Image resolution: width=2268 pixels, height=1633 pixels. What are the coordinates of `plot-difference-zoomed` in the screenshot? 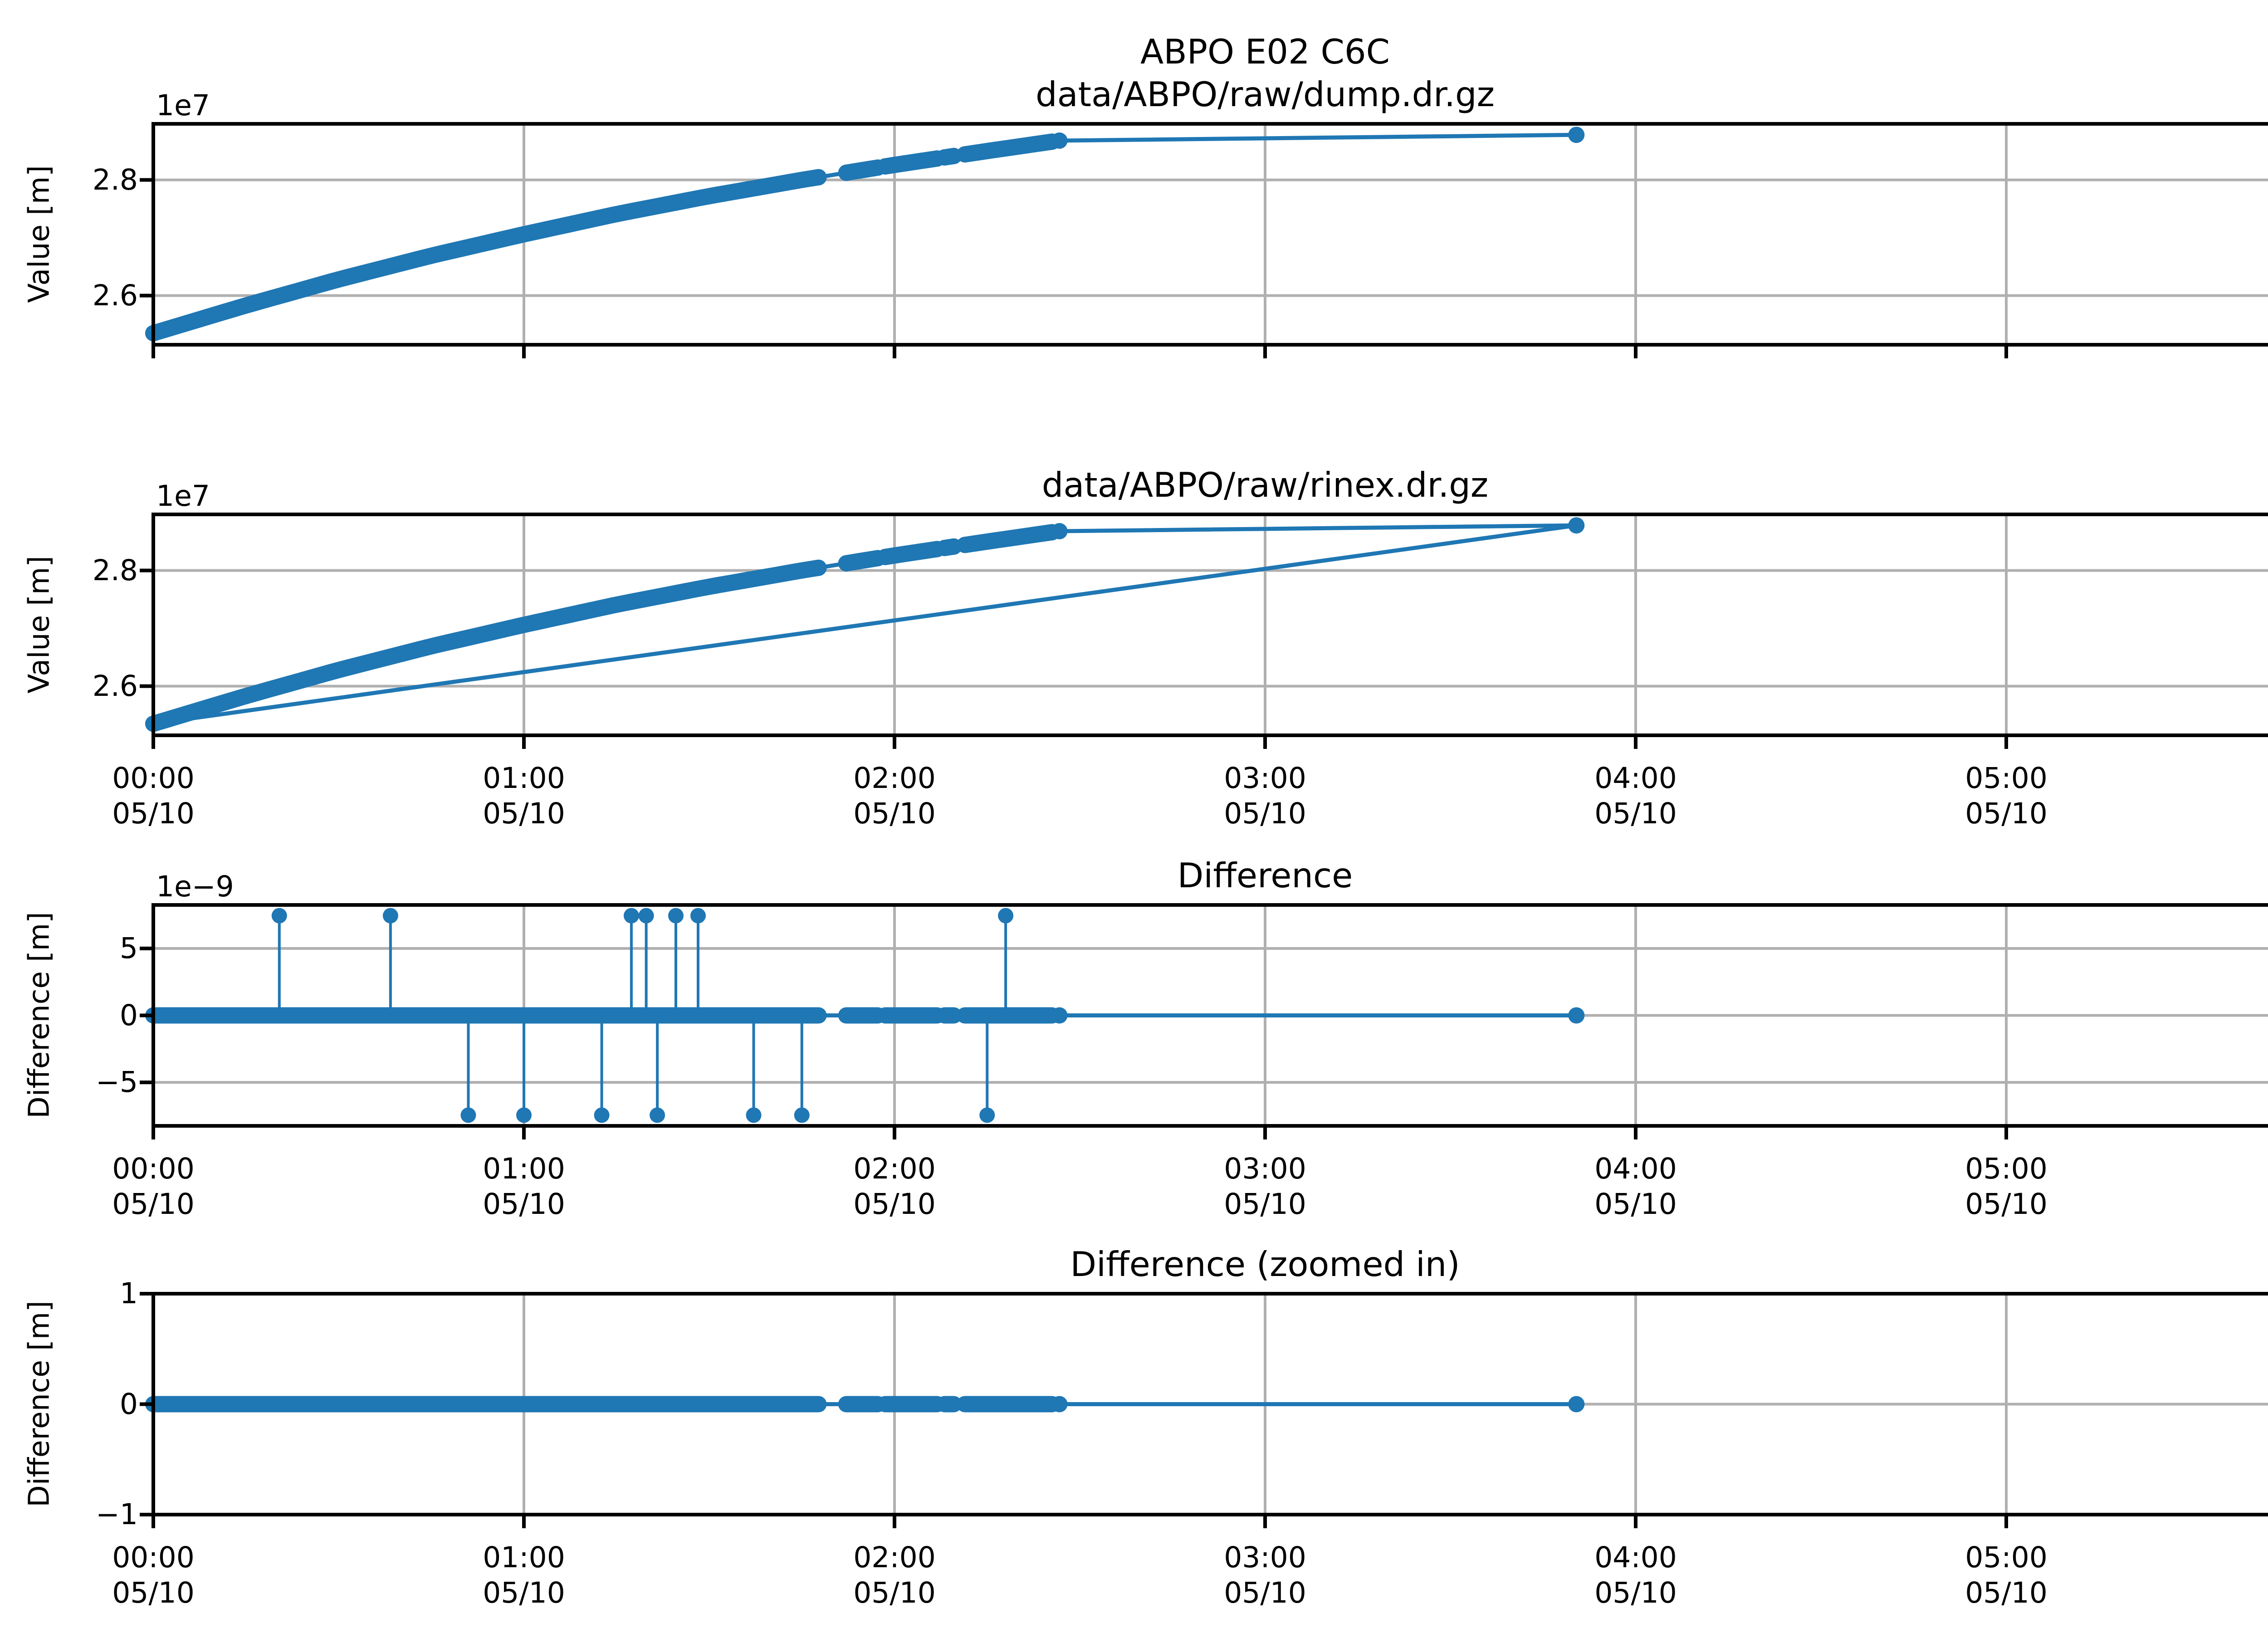 It's located at (1204, 1410).